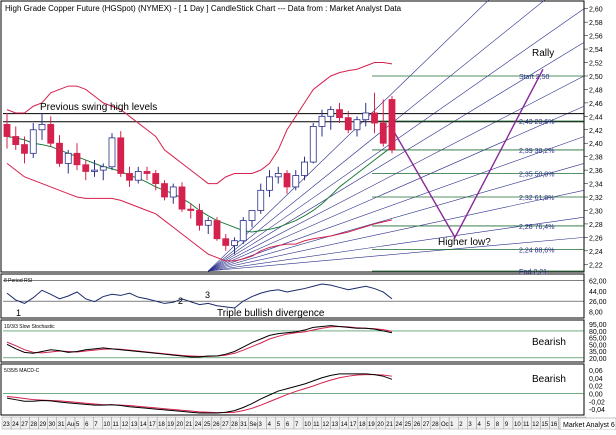  What do you see at coordinates (22, 371) in the screenshot?
I see `macd-panel-label: 5/35/5 MACD-C` at bounding box center [22, 371].